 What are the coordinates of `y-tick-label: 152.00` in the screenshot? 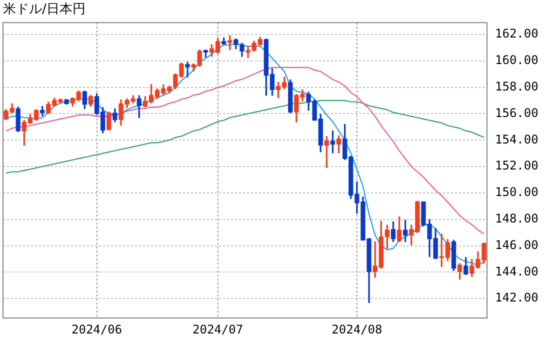 It's located at (516, 165).